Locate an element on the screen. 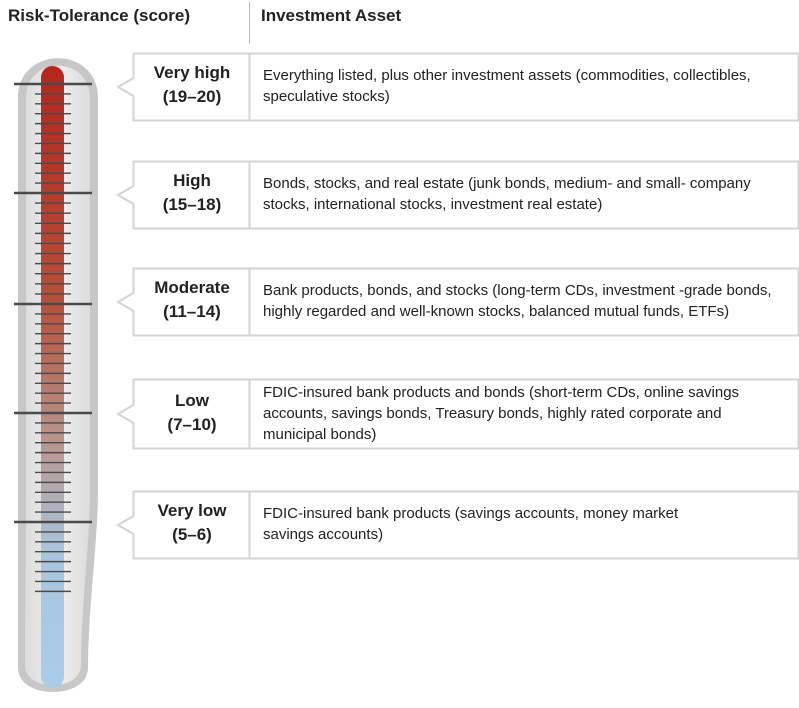 The image size is (799, 708). level-score: (15–18) is located at coordinates (192, 204).